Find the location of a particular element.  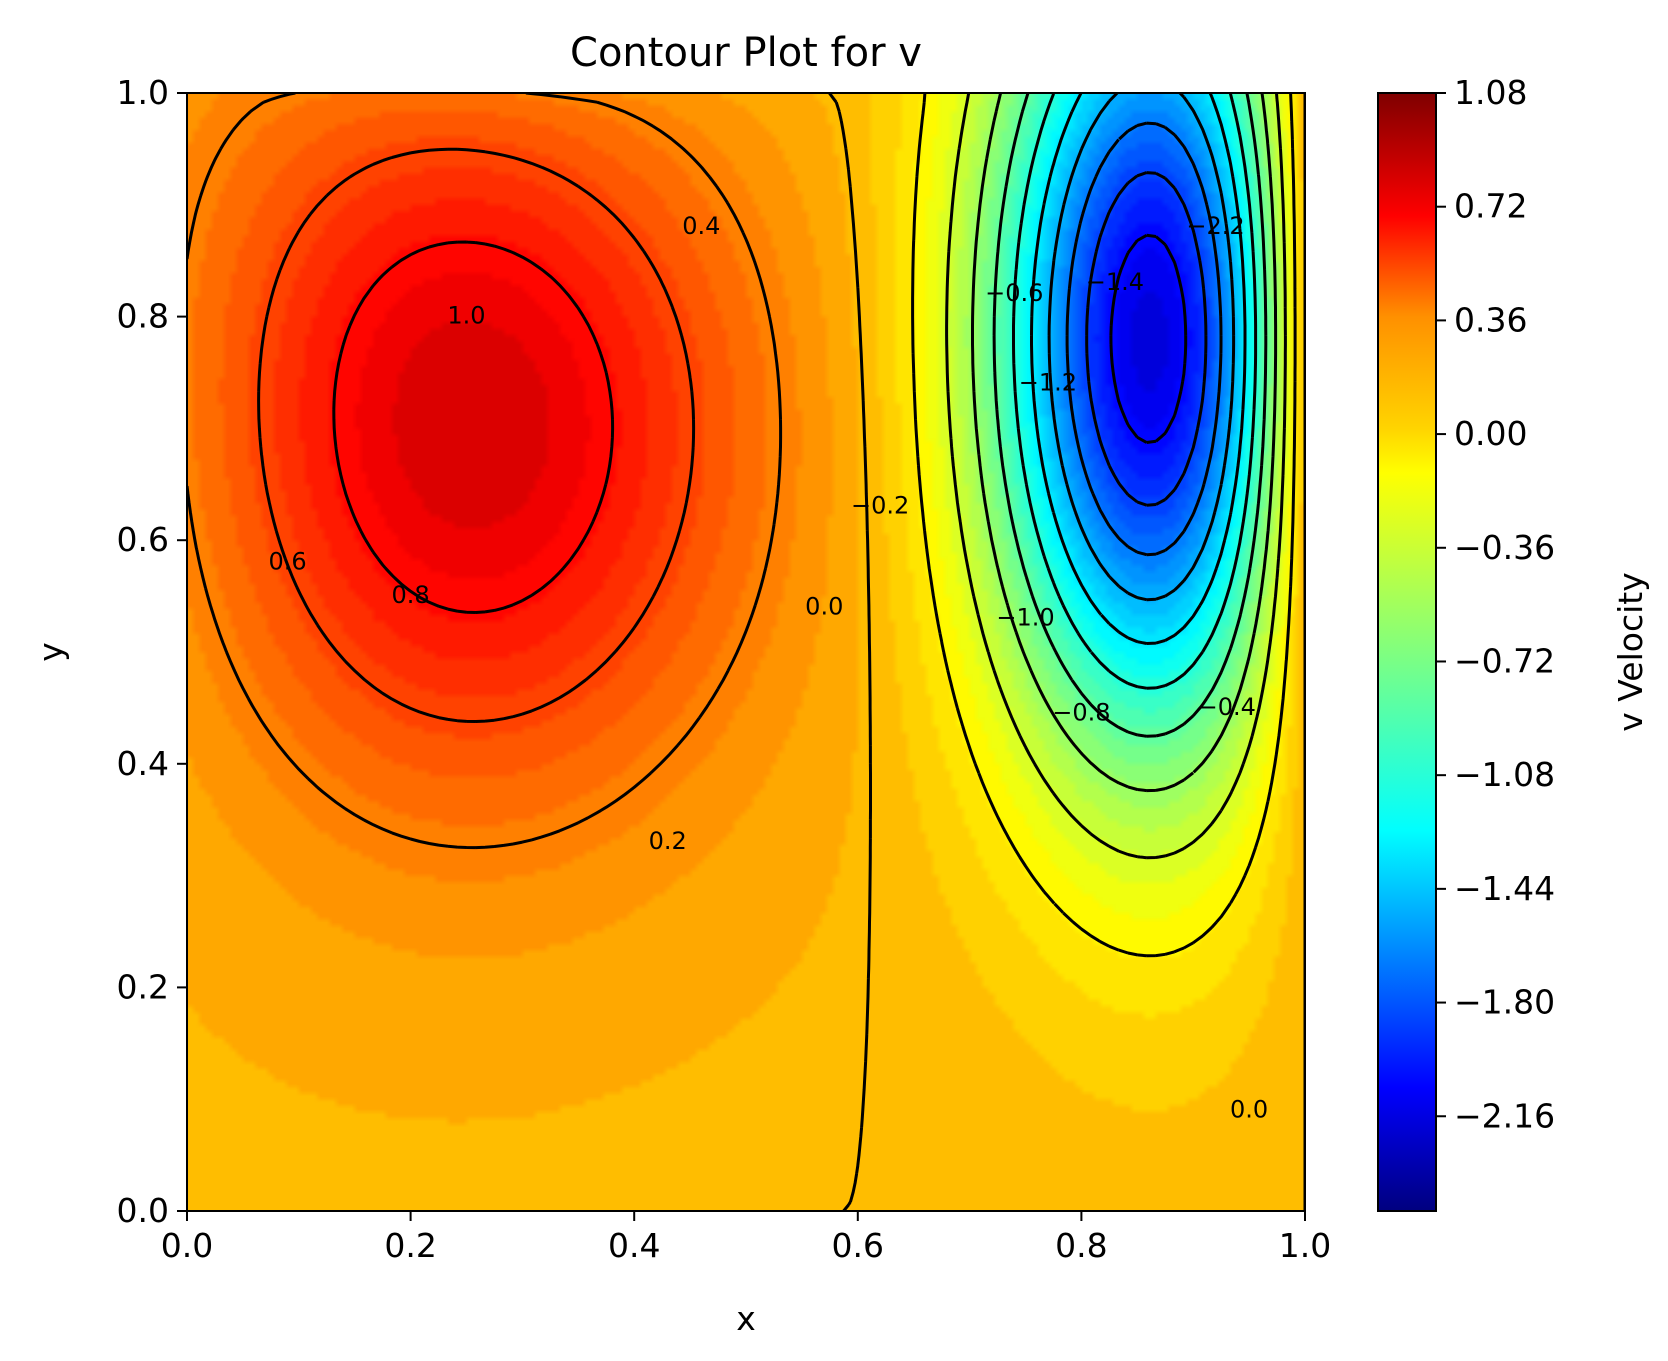

x-axis: 0.0 0.2 0.4 0.6 0.8 1.0 is located at coordinates (746, 1238).